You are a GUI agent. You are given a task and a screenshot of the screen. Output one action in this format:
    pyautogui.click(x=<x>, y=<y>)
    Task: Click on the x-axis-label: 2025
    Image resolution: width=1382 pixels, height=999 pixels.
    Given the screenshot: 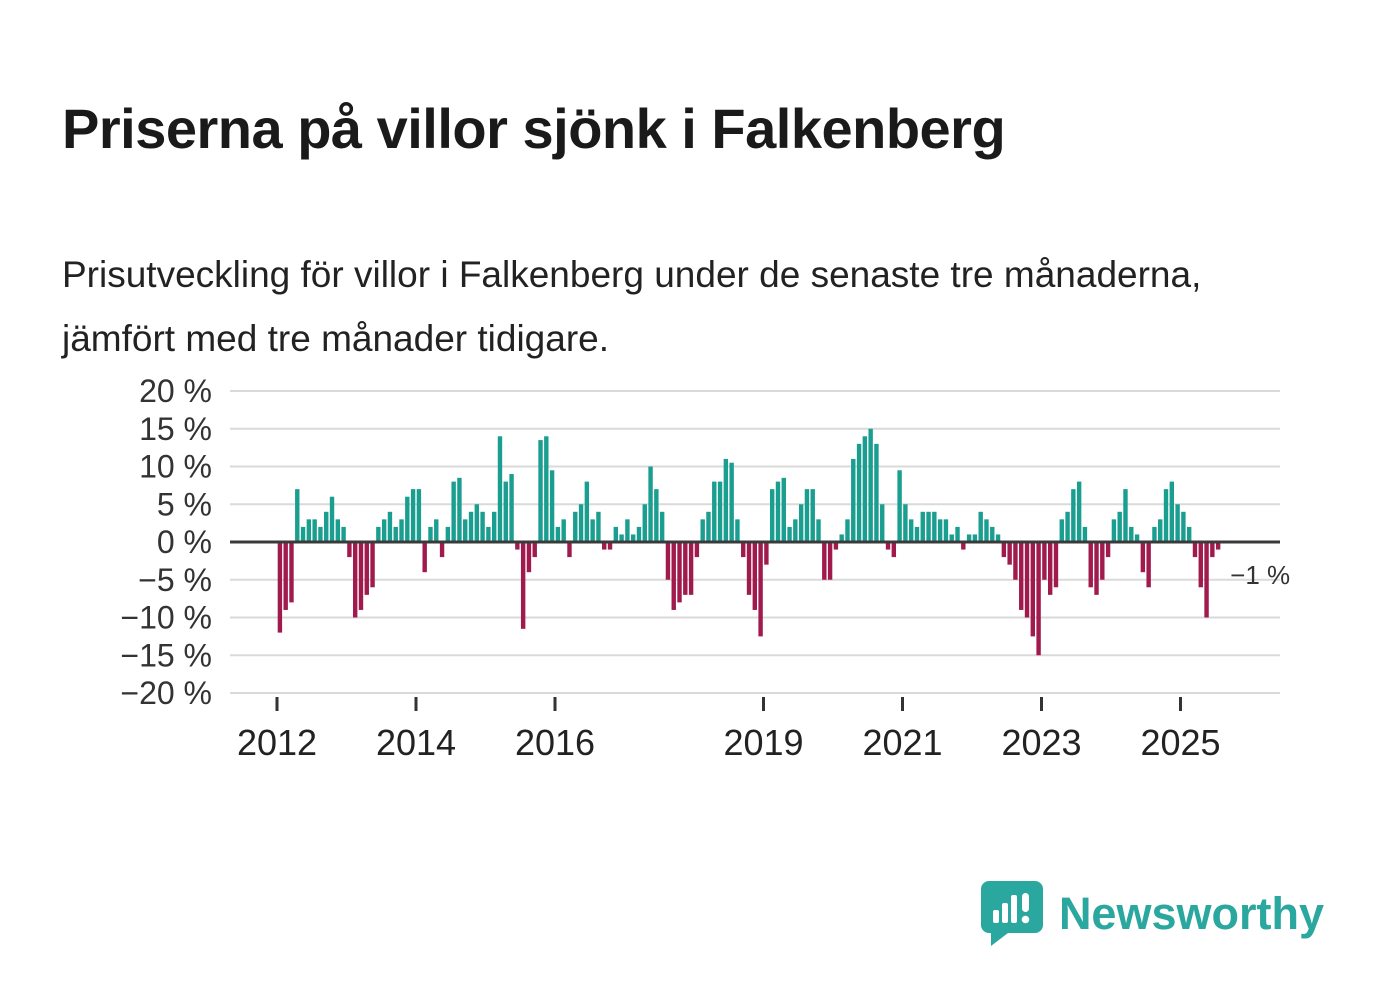 What is the action you would take?
    pyautogui.click(x=1180, y=742)
    